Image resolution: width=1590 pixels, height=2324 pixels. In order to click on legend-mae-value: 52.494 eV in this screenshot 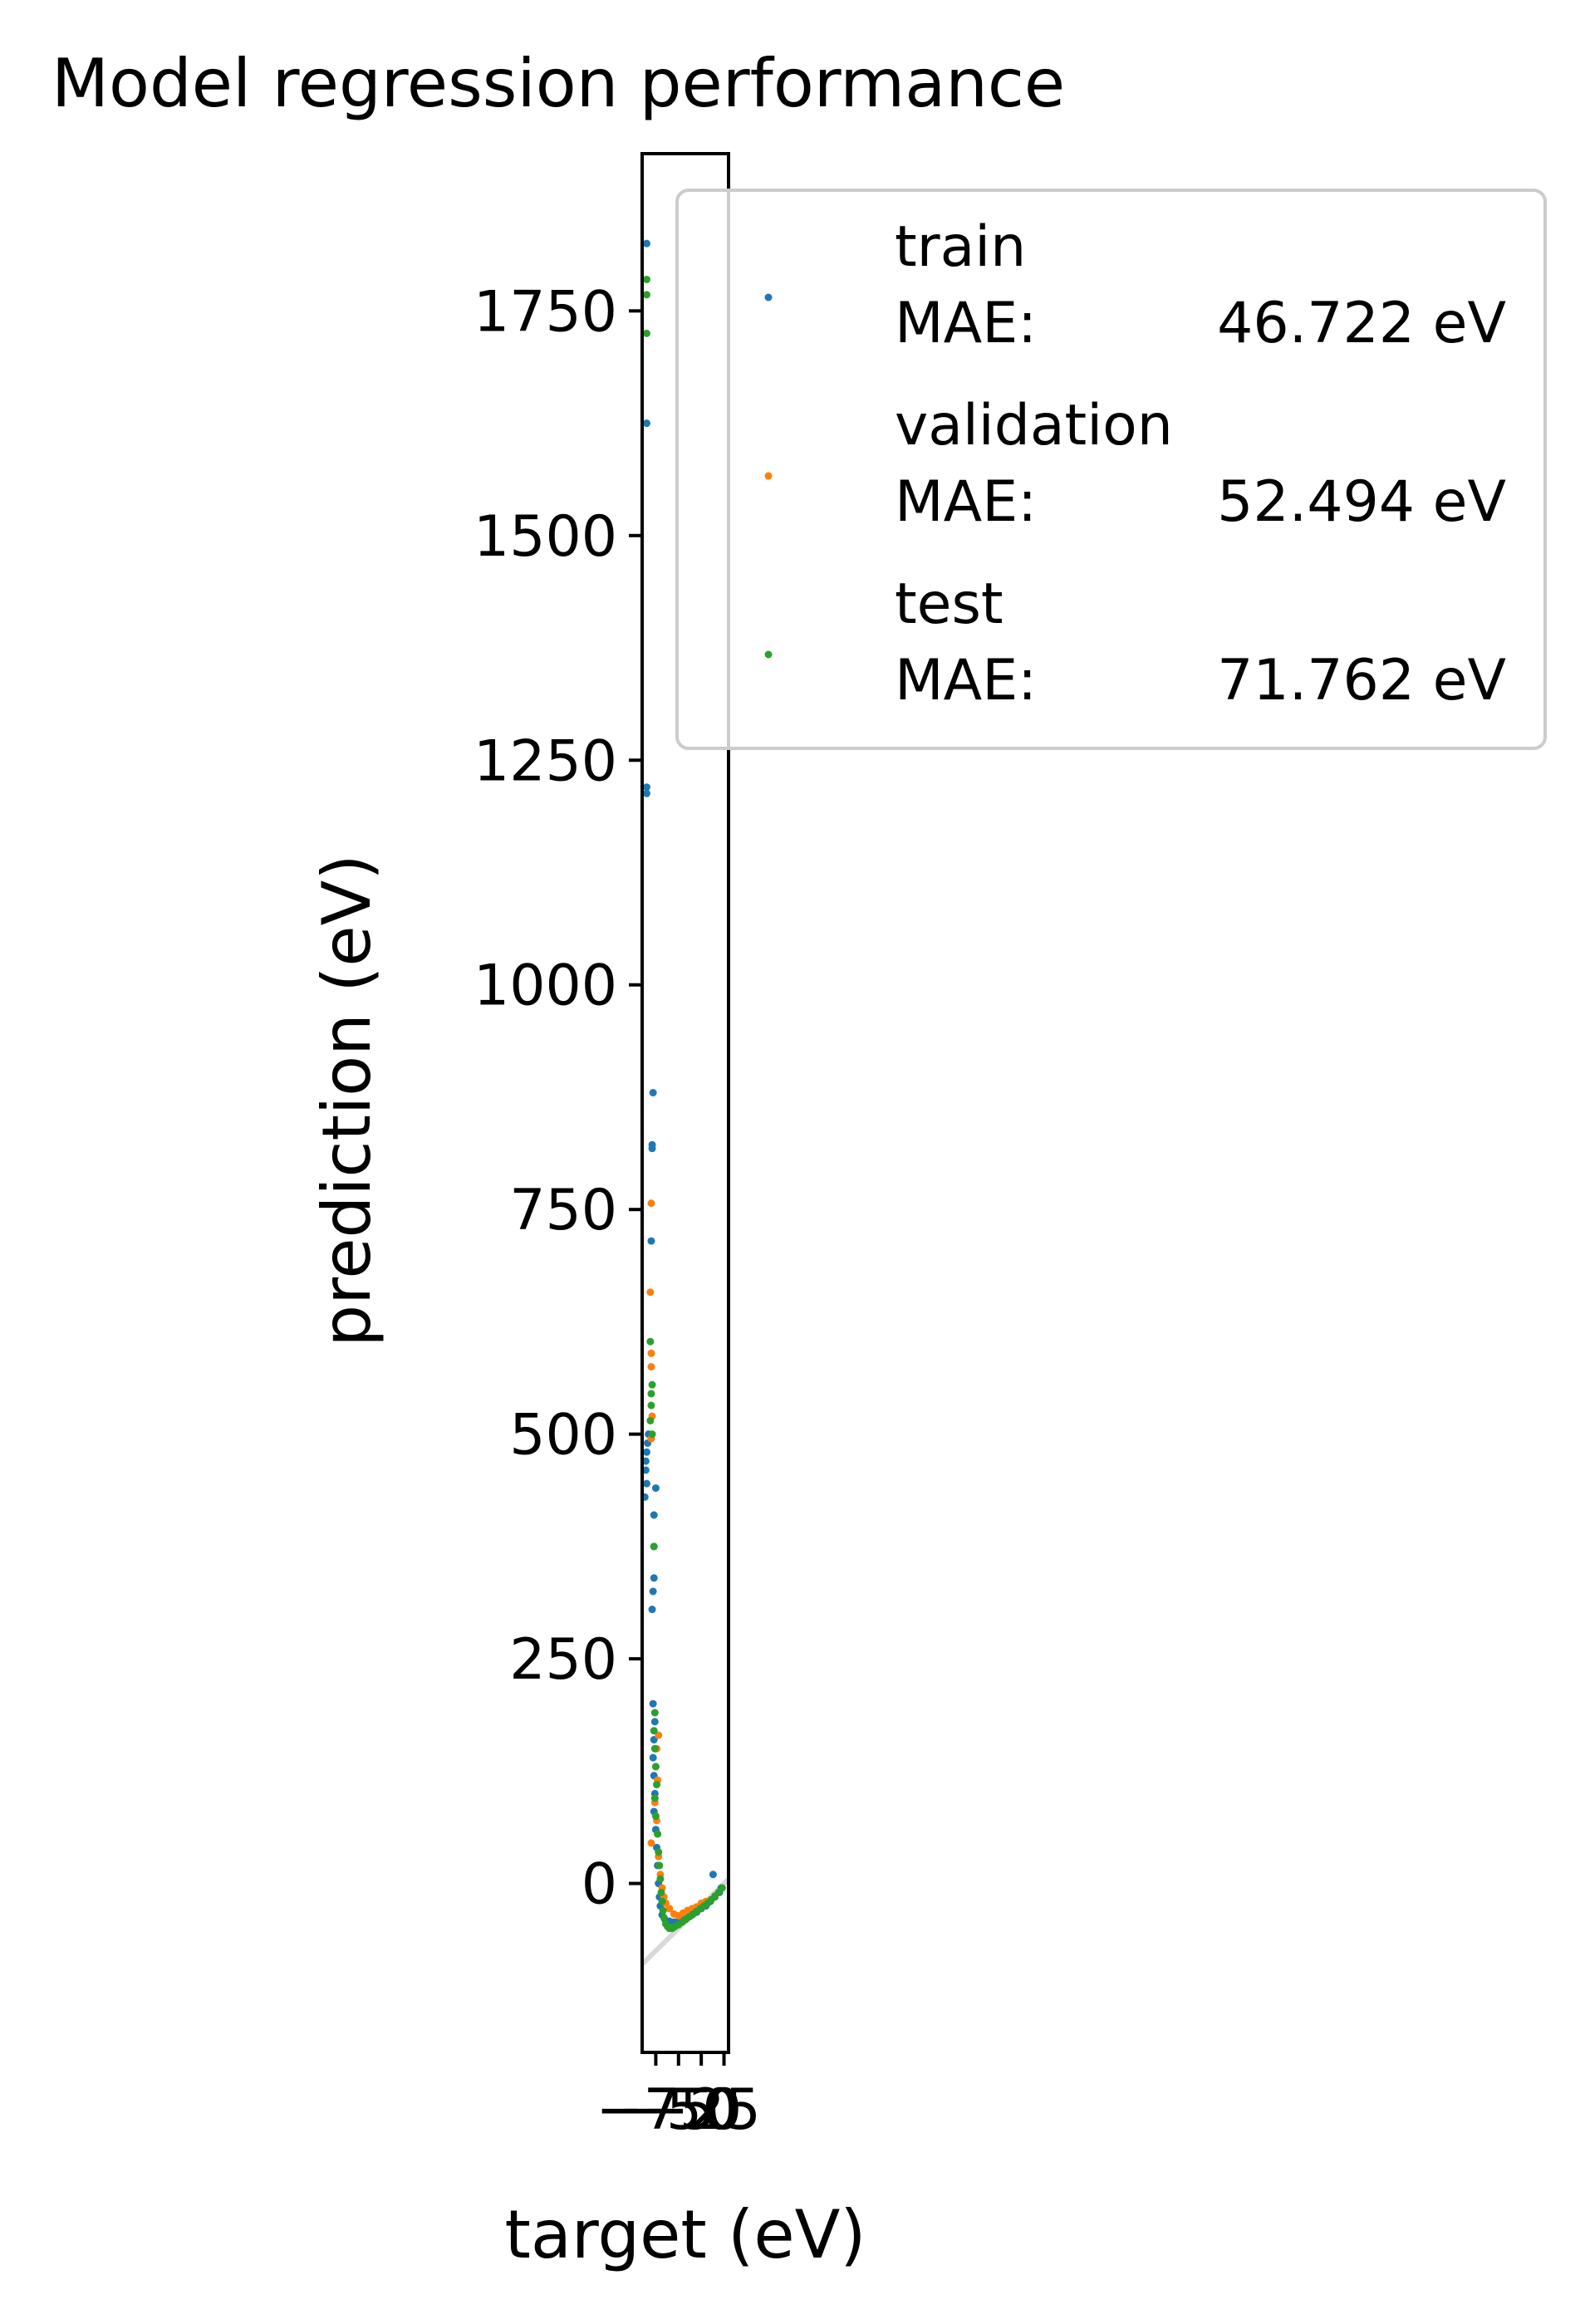, I will do `click(1361, 502)`.